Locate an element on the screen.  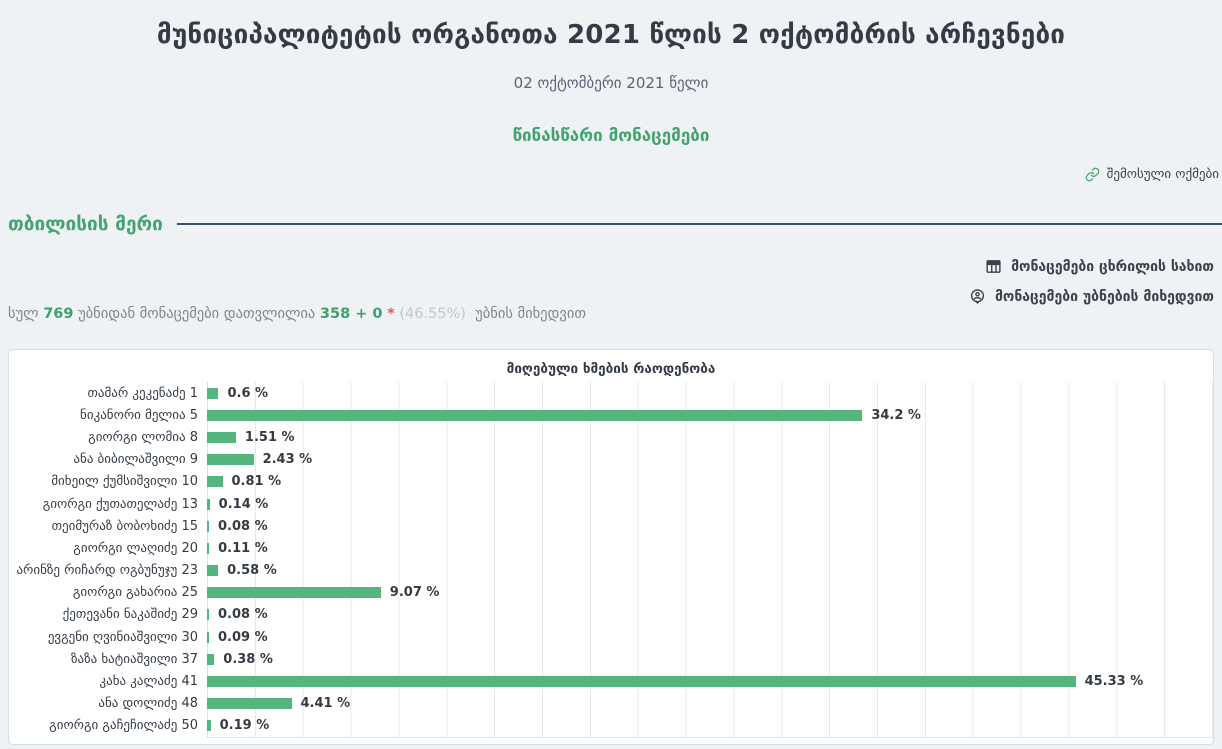
value-label: 45.33 % is located at coordinates (1114, 682).